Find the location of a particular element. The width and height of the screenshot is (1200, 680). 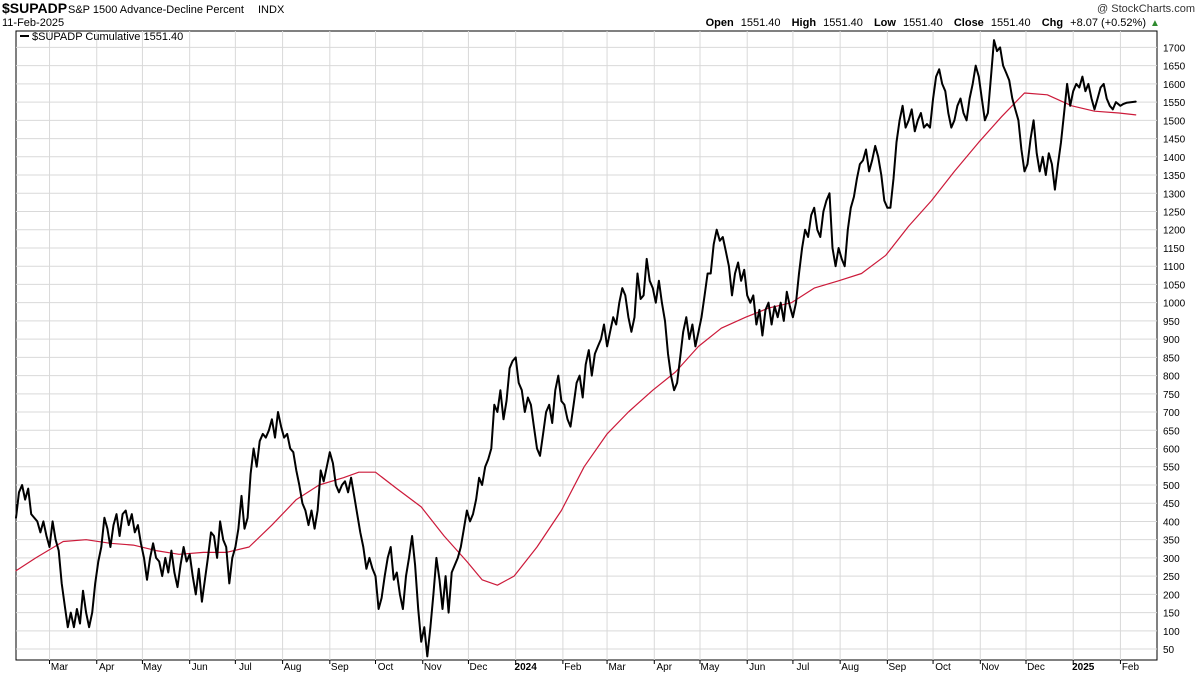

y-tick-label: 850 is located at coordinates (1171, 358).